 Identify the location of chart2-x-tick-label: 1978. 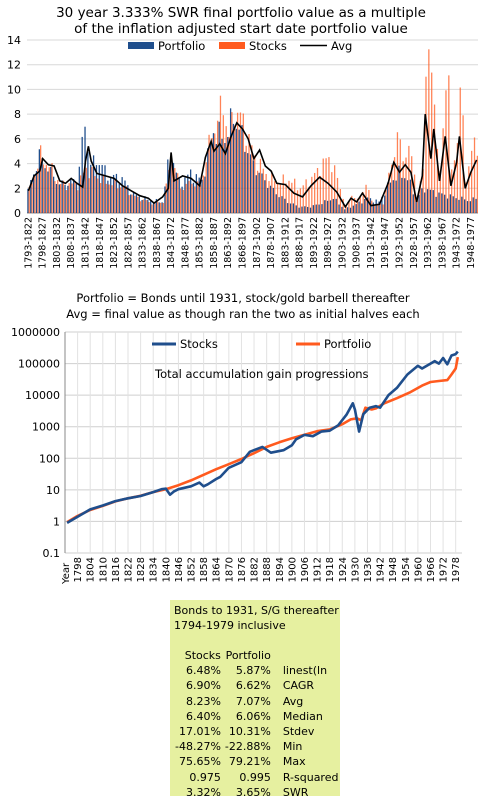
(456, 569).